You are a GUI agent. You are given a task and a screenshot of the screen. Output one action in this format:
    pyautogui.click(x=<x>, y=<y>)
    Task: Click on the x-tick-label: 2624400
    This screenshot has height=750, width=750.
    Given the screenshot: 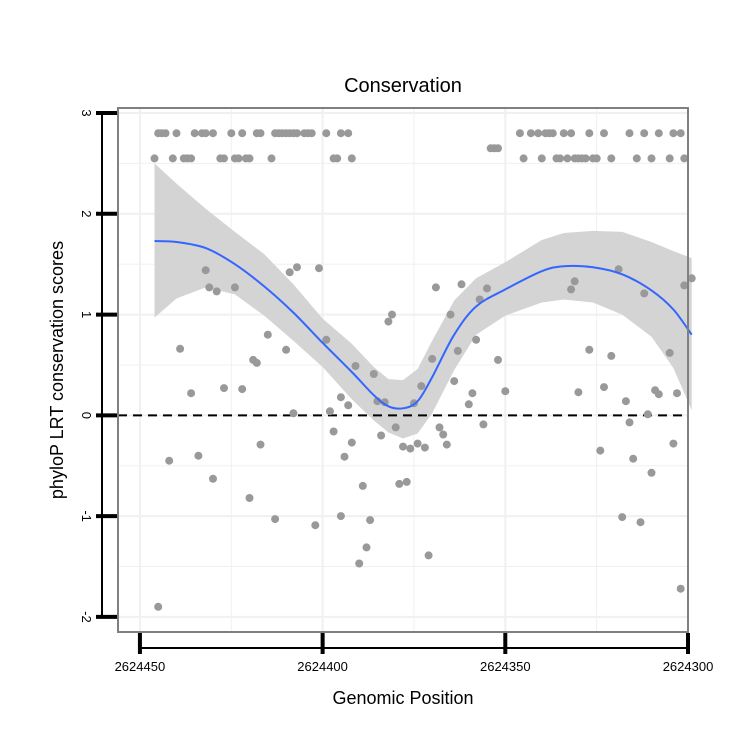 What is the action you would take?
    pyautogui.click(x=322, y=666)
    